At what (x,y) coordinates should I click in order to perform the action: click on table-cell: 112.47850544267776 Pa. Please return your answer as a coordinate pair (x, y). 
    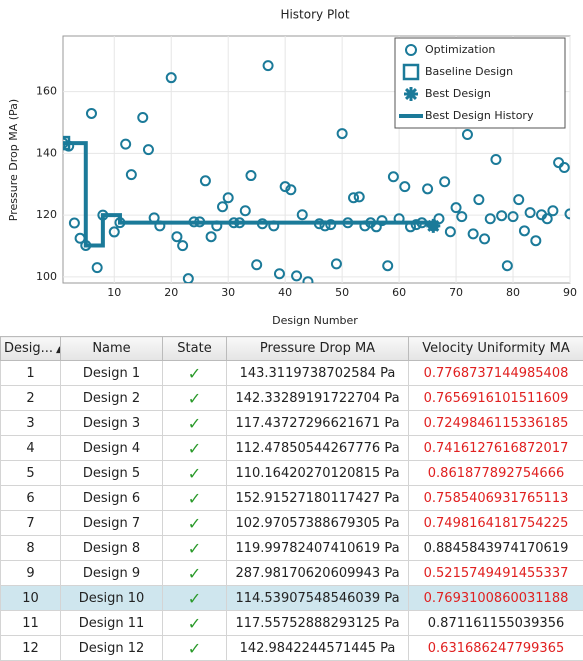
    Looking at the image, I should click on (318, 448).